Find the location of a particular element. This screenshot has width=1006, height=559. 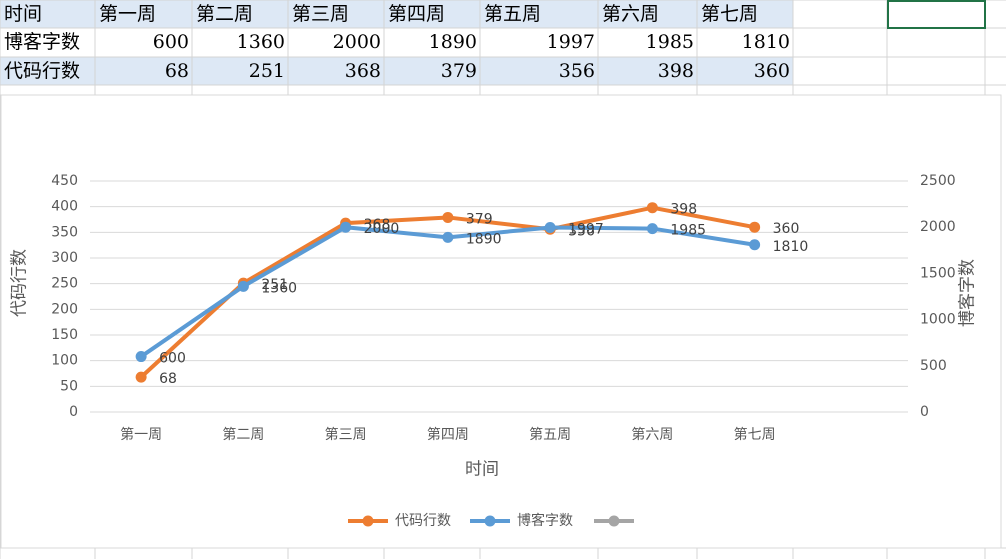

header-cell: 第七周 is located at coordinates (729, 14).